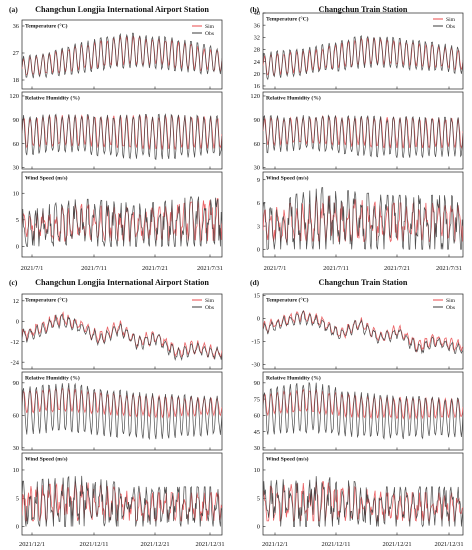  I want to click on y-tick-label: 40, so click(257, 13).